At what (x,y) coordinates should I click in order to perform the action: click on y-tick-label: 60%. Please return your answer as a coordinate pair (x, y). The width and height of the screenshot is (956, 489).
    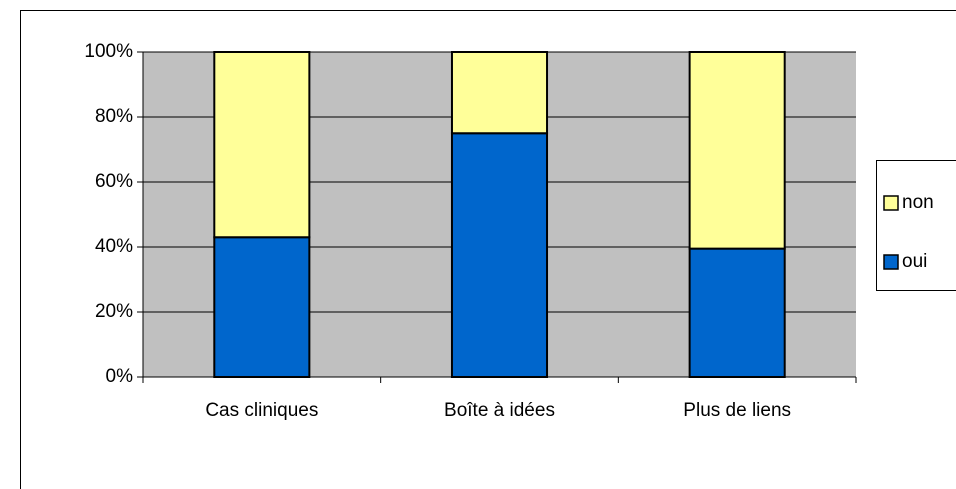
    Looking at the image, I should click on (114, 181).